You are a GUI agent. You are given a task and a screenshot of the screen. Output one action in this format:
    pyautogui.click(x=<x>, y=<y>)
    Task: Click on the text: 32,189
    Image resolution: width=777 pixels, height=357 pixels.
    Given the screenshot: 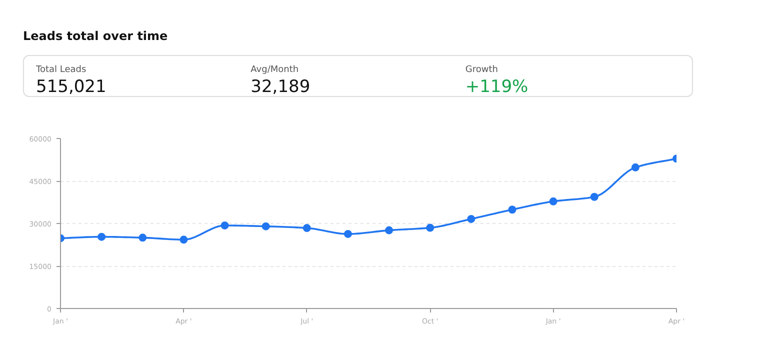 What is the action you would take?
    pyautogui.click(x=281, y=87)
    